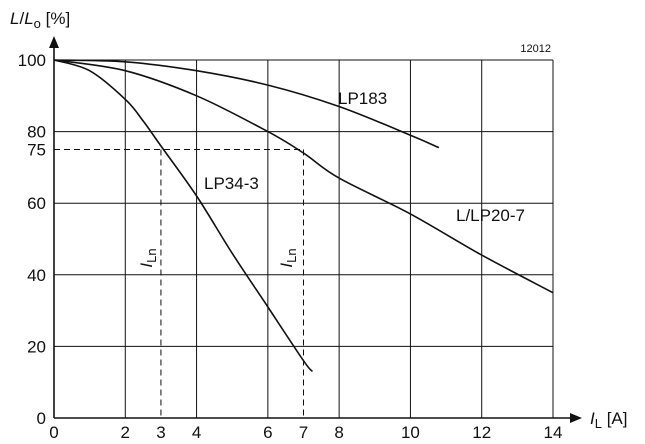  Describe the element at coordinates (160, 432) in the screenshot. I see `x-tick-label: 3` at that location.